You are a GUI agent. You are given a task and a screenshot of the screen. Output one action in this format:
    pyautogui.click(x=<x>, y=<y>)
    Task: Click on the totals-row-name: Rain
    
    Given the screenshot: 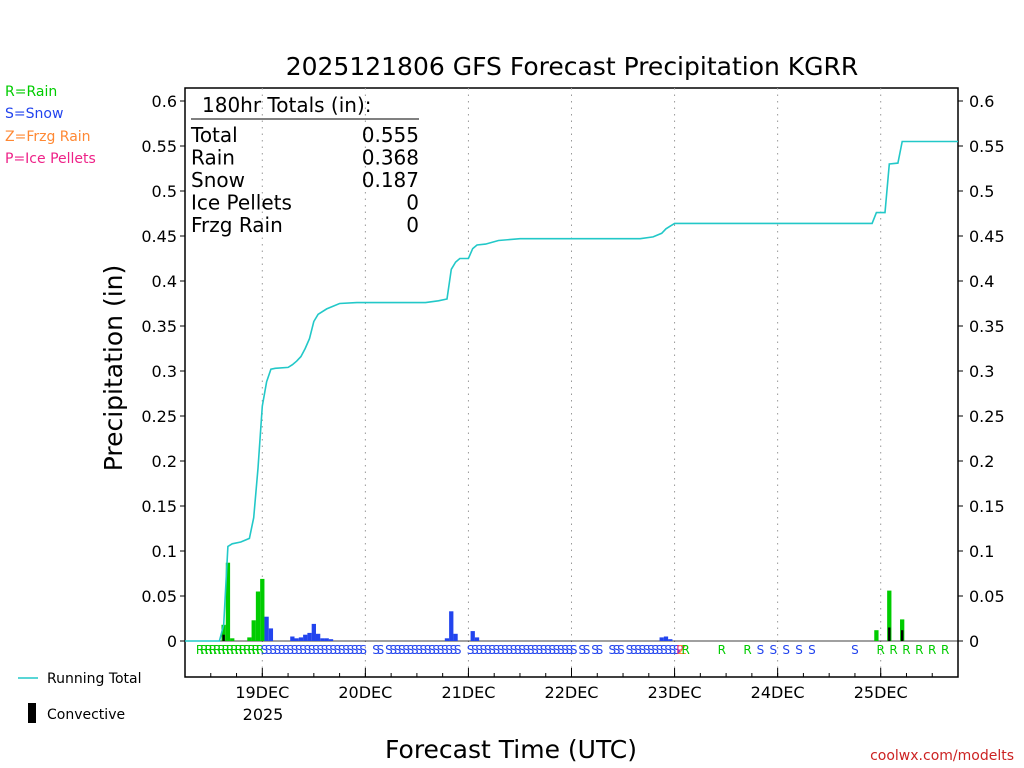 What is the action you would take?
    pyautogui.click(x=213, y=158)
    